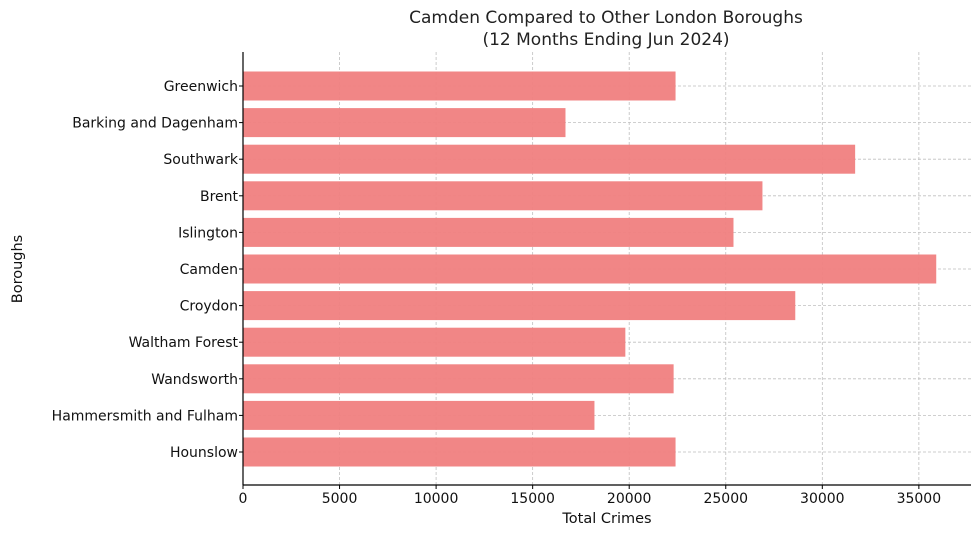 Image resolution: width=980 pixels, height=536 pixels. I want to click on y-tick-label: Hounslow, so click(204, 453).